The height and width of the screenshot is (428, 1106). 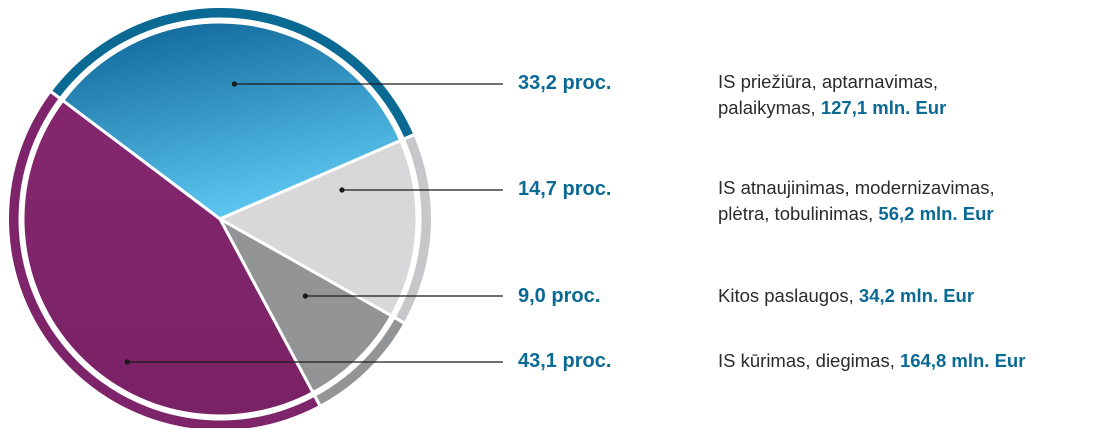 I want to click on leader-dot-is-atnaujinimas, so click(x=342, y=190).